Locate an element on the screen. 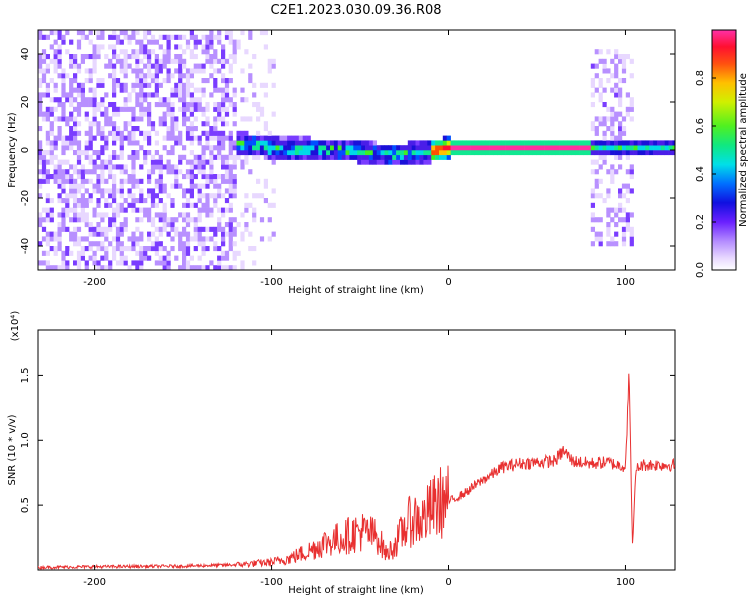 The image size is (750, 600). spectrogram-y-tick-label: 0 is located at coordinates (25, 150).